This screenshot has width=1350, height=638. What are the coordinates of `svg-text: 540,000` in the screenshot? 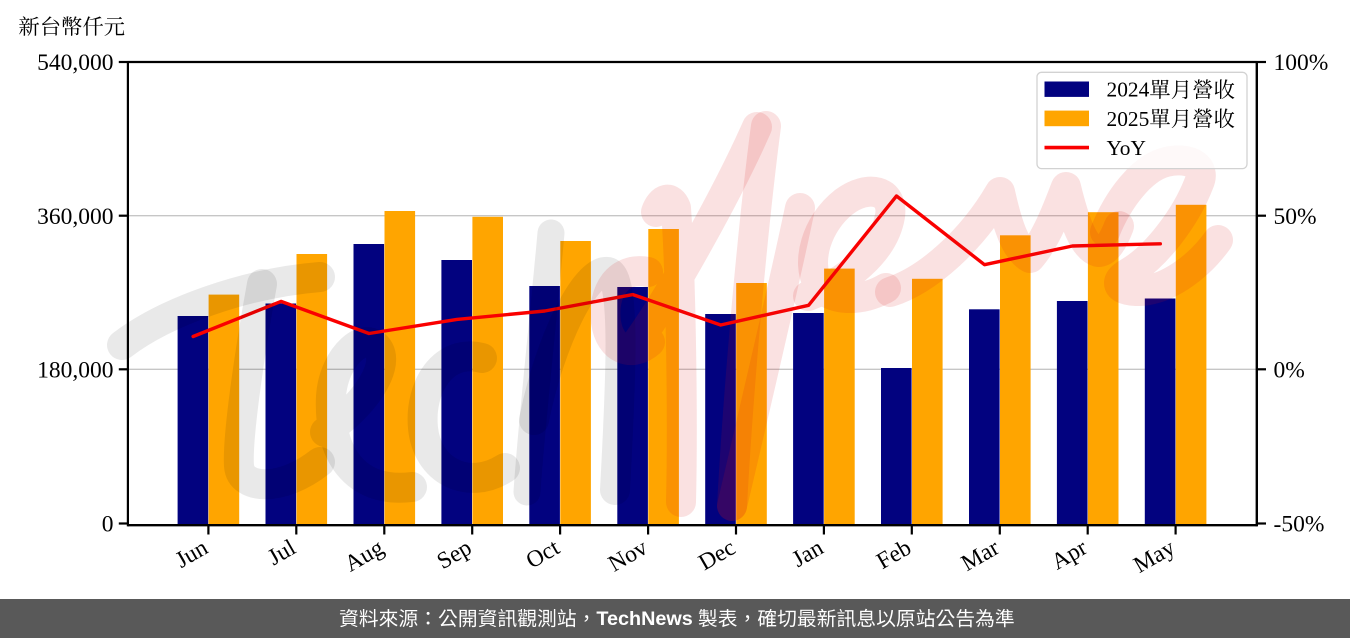 It's located at (75, 63).